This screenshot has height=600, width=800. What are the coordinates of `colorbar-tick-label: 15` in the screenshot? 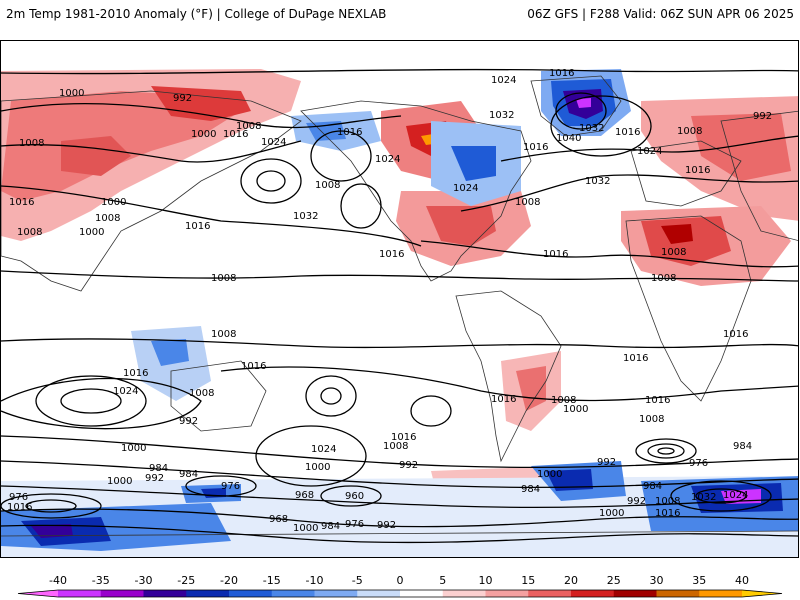 It's located at (528, 580).